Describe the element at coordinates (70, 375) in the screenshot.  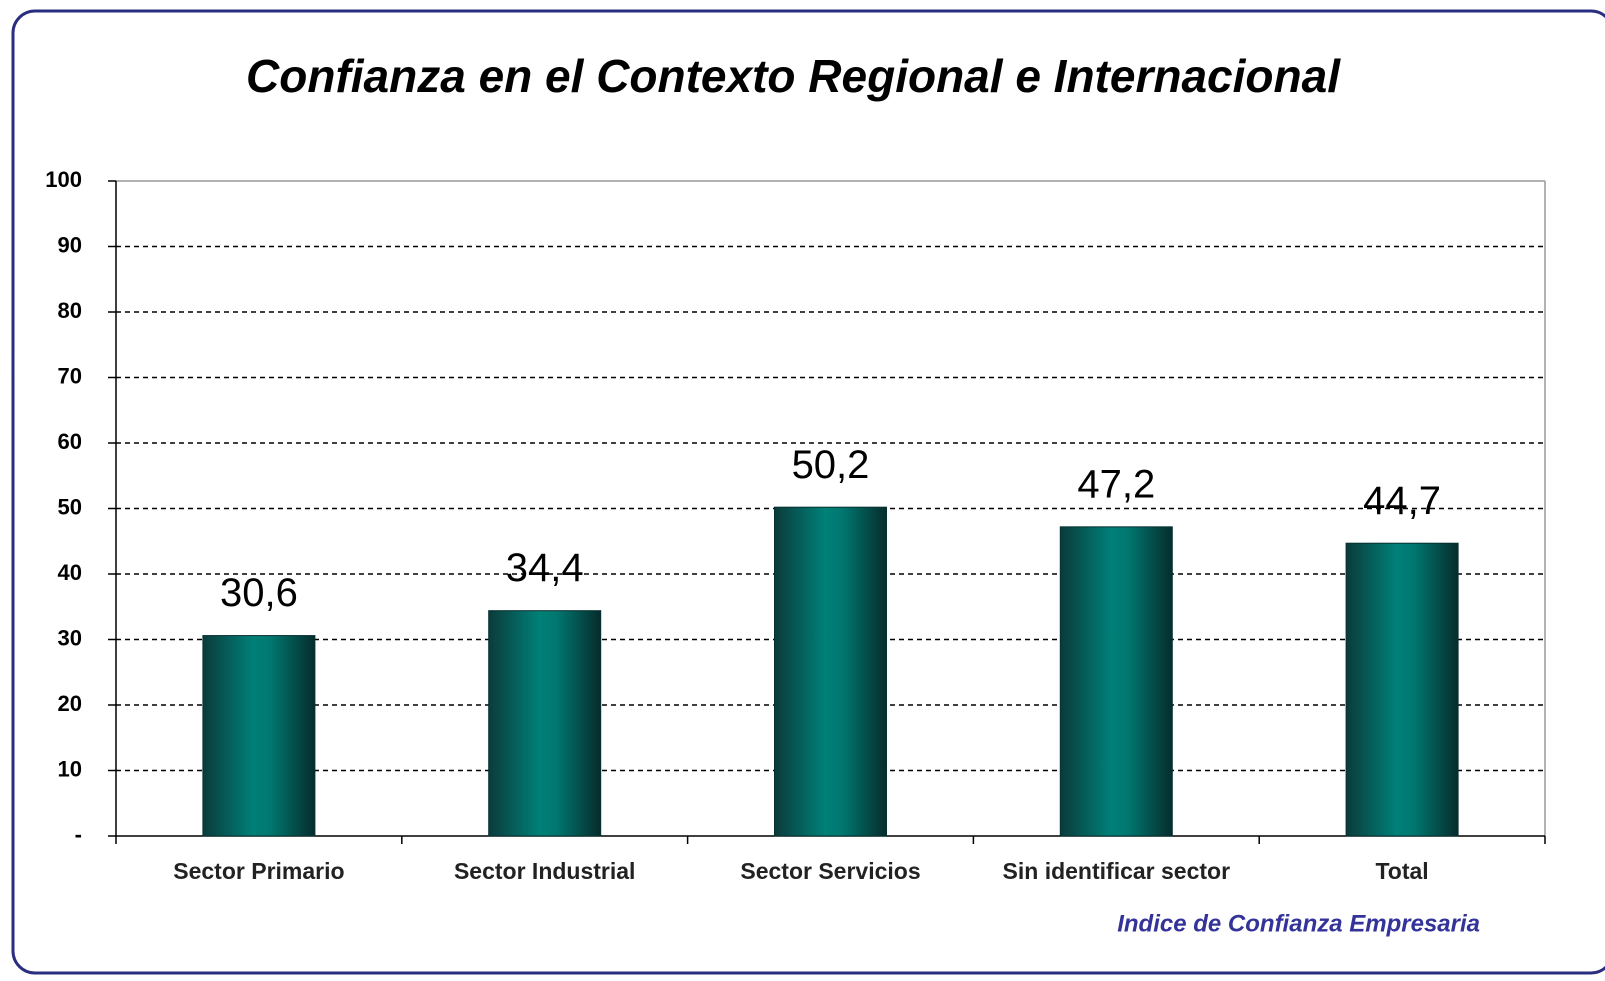
I see `y-tick-label: 70` at that location.